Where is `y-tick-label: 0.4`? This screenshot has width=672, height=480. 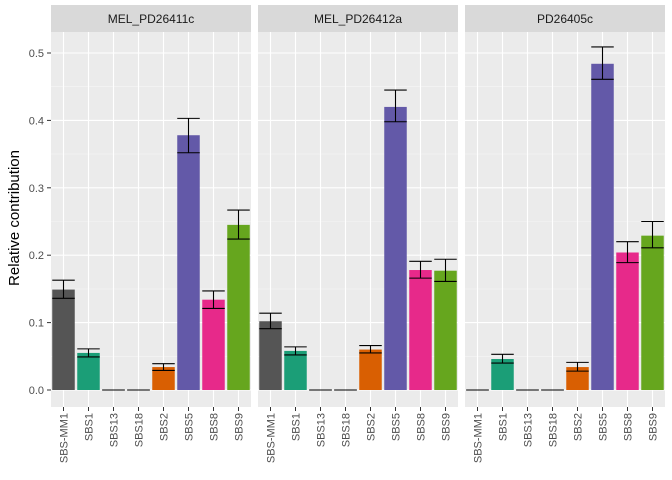
y-tick-label: 0.4 is located at coordinates (36, 121).